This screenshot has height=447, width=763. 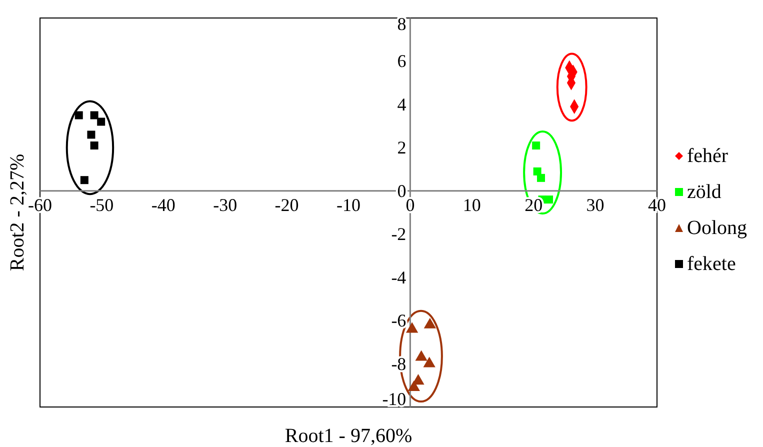 I want to click on x-tick-label: -10, so click(x=348, y=204).